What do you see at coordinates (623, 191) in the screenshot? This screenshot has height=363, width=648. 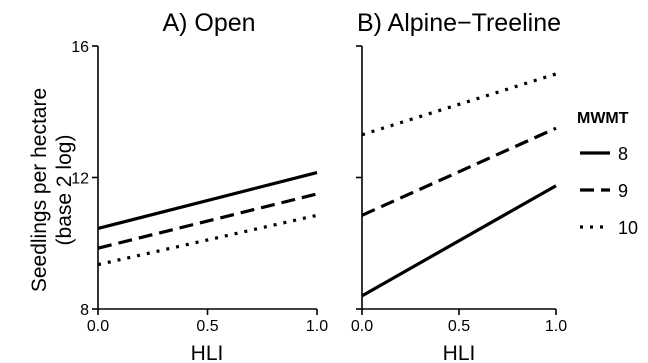 I see `legend-label: 9` at bounding box center [623, 191].